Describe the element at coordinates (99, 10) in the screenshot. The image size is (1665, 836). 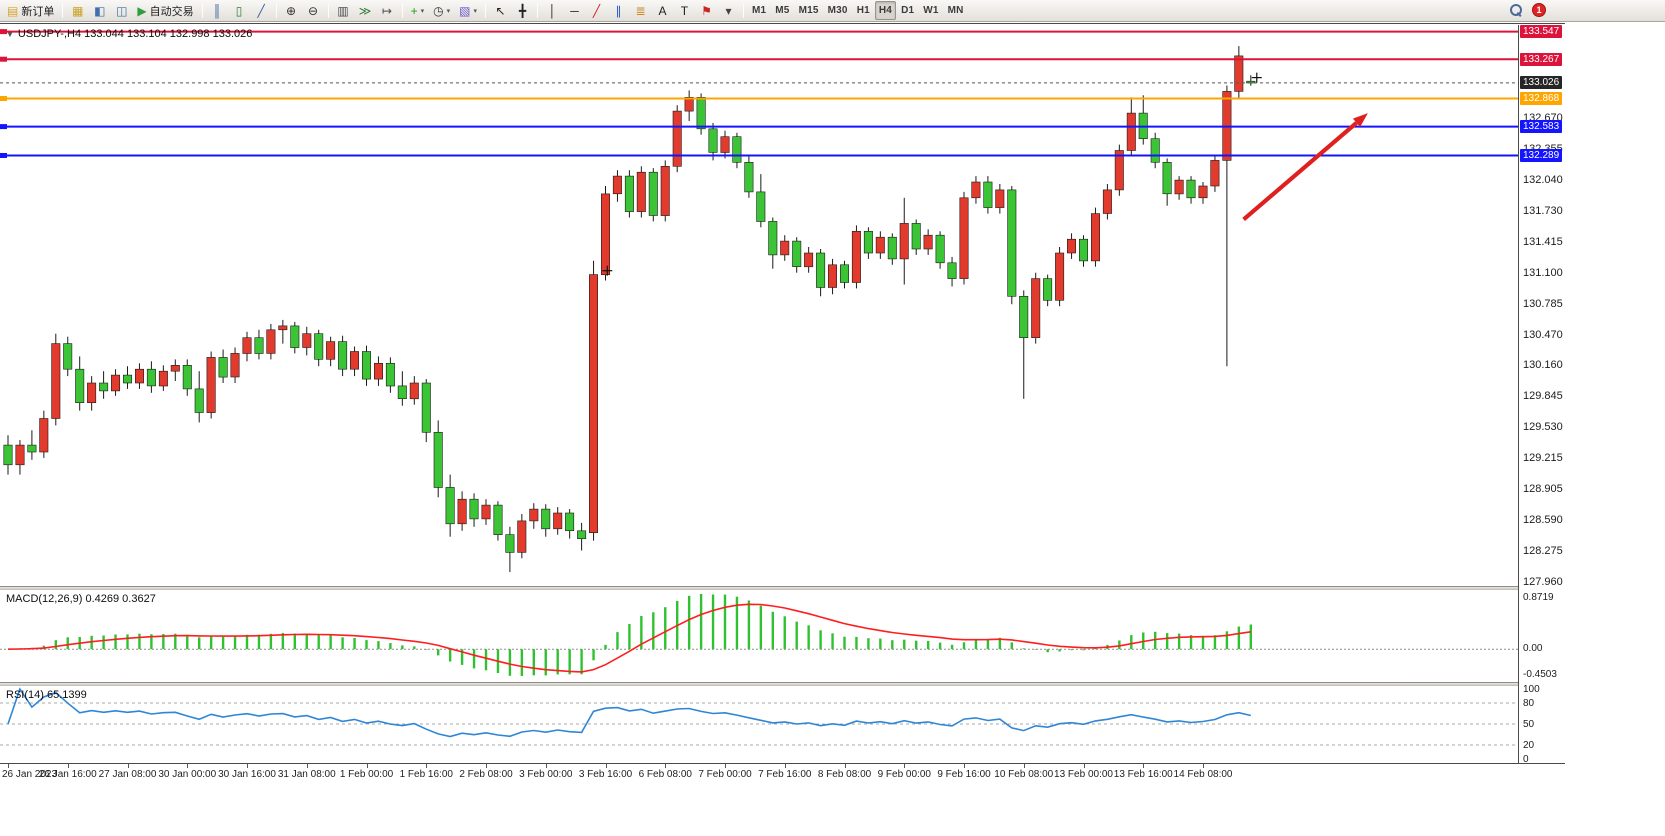
I see `market-watch-button: ◧` at that location.